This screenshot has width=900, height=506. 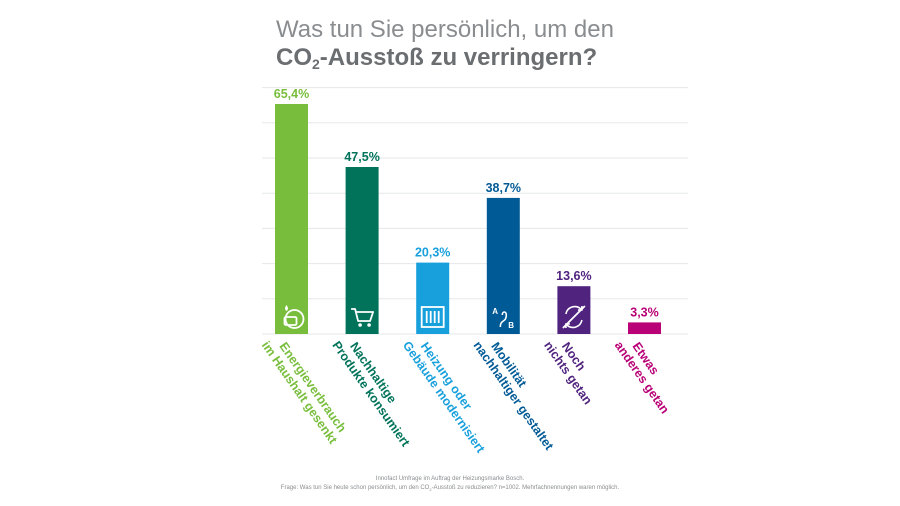 I want to click on title-co-subscript: 2, so click(x=316, y=63).